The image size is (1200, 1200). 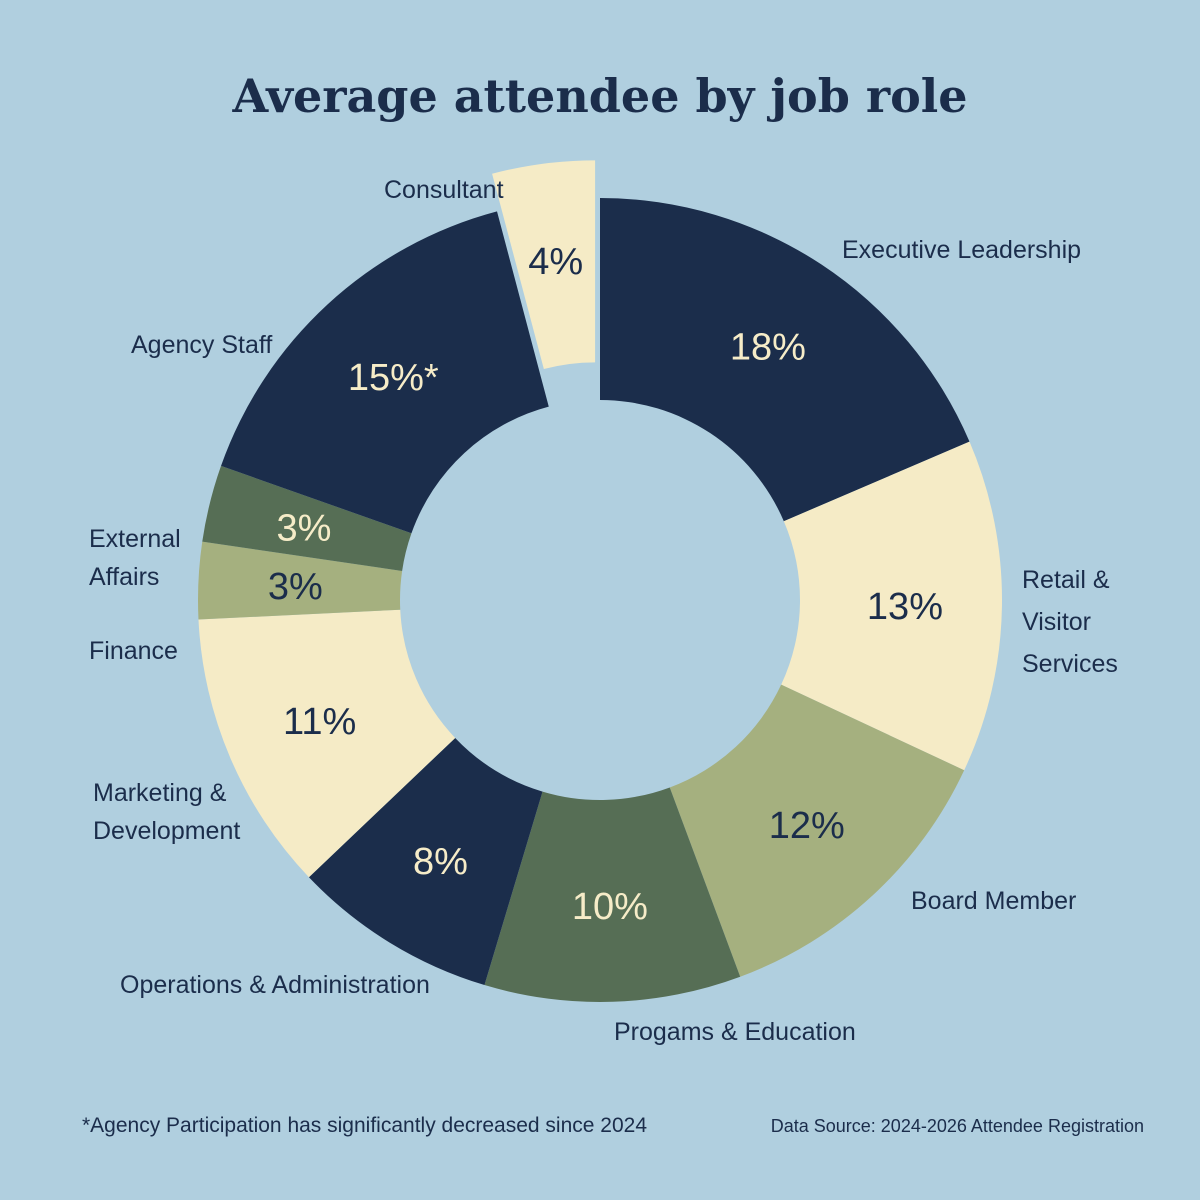 I want to click on slice-operations-and-administration, so click(x=425, y=861).